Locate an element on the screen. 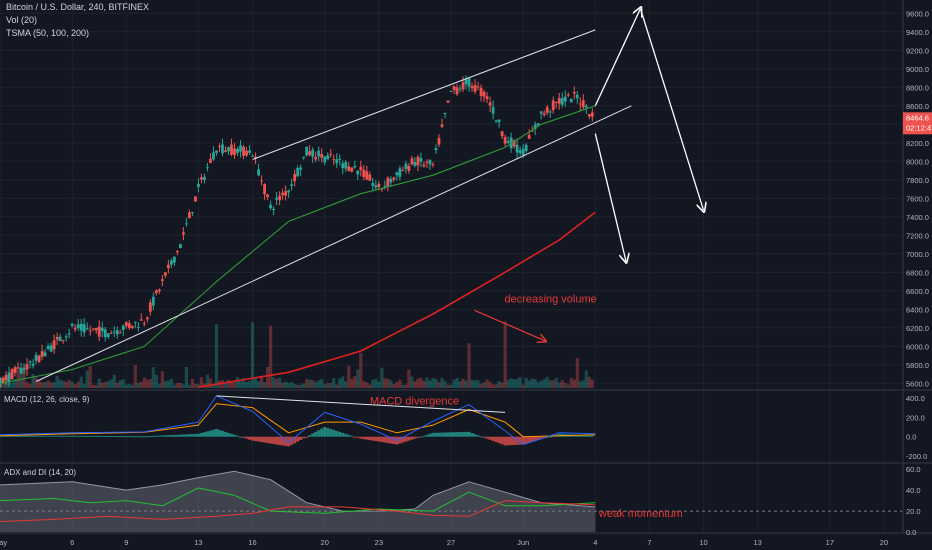 The width and height of the screenshot is (932, 550). time-tick-label: 4 is located at coordinates (595, 542).